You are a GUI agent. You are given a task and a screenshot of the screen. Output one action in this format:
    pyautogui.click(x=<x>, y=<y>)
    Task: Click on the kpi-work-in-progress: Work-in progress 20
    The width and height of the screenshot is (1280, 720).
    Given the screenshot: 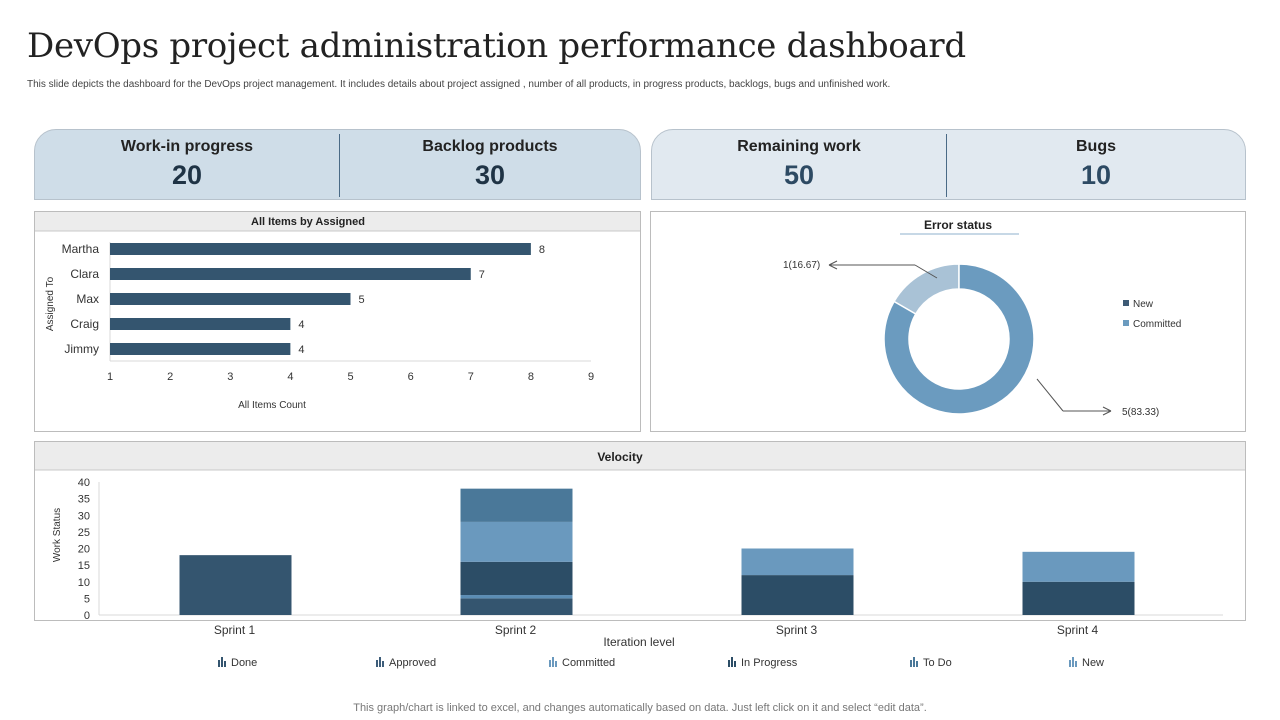 What is the action you would take?
    pyautogui.click(x=187, y=164)
    